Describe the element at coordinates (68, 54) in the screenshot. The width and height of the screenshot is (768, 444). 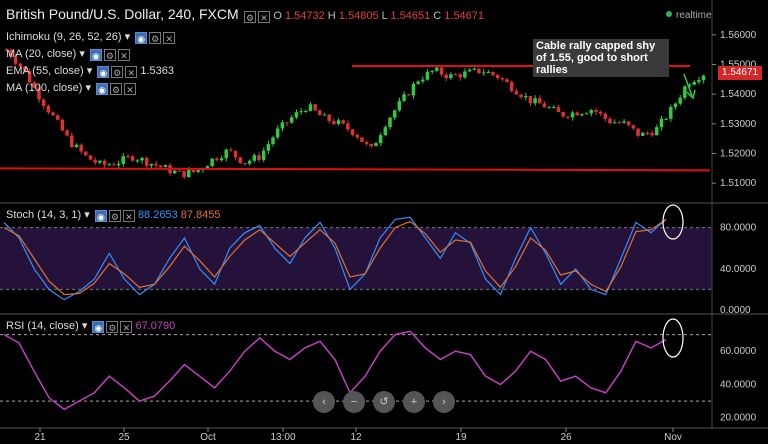
I see `indicator-ma20: MA (20, close) ▾ ◉ ⚙ ✕` at that location.